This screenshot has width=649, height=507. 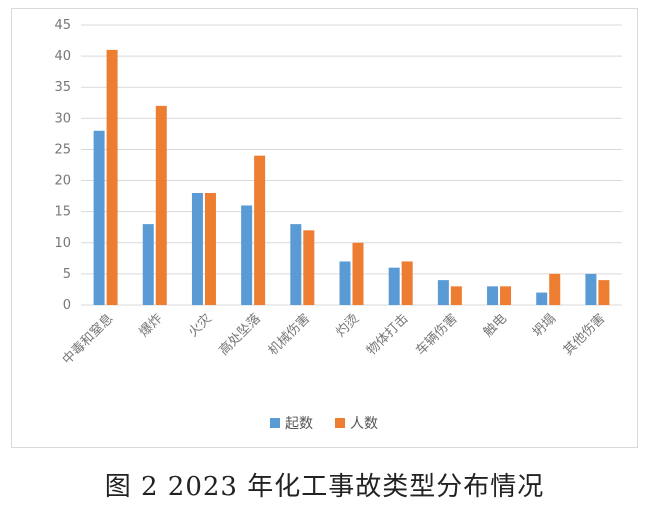 I want to click on y-tick-label: 45, so click(x=62, y=25).